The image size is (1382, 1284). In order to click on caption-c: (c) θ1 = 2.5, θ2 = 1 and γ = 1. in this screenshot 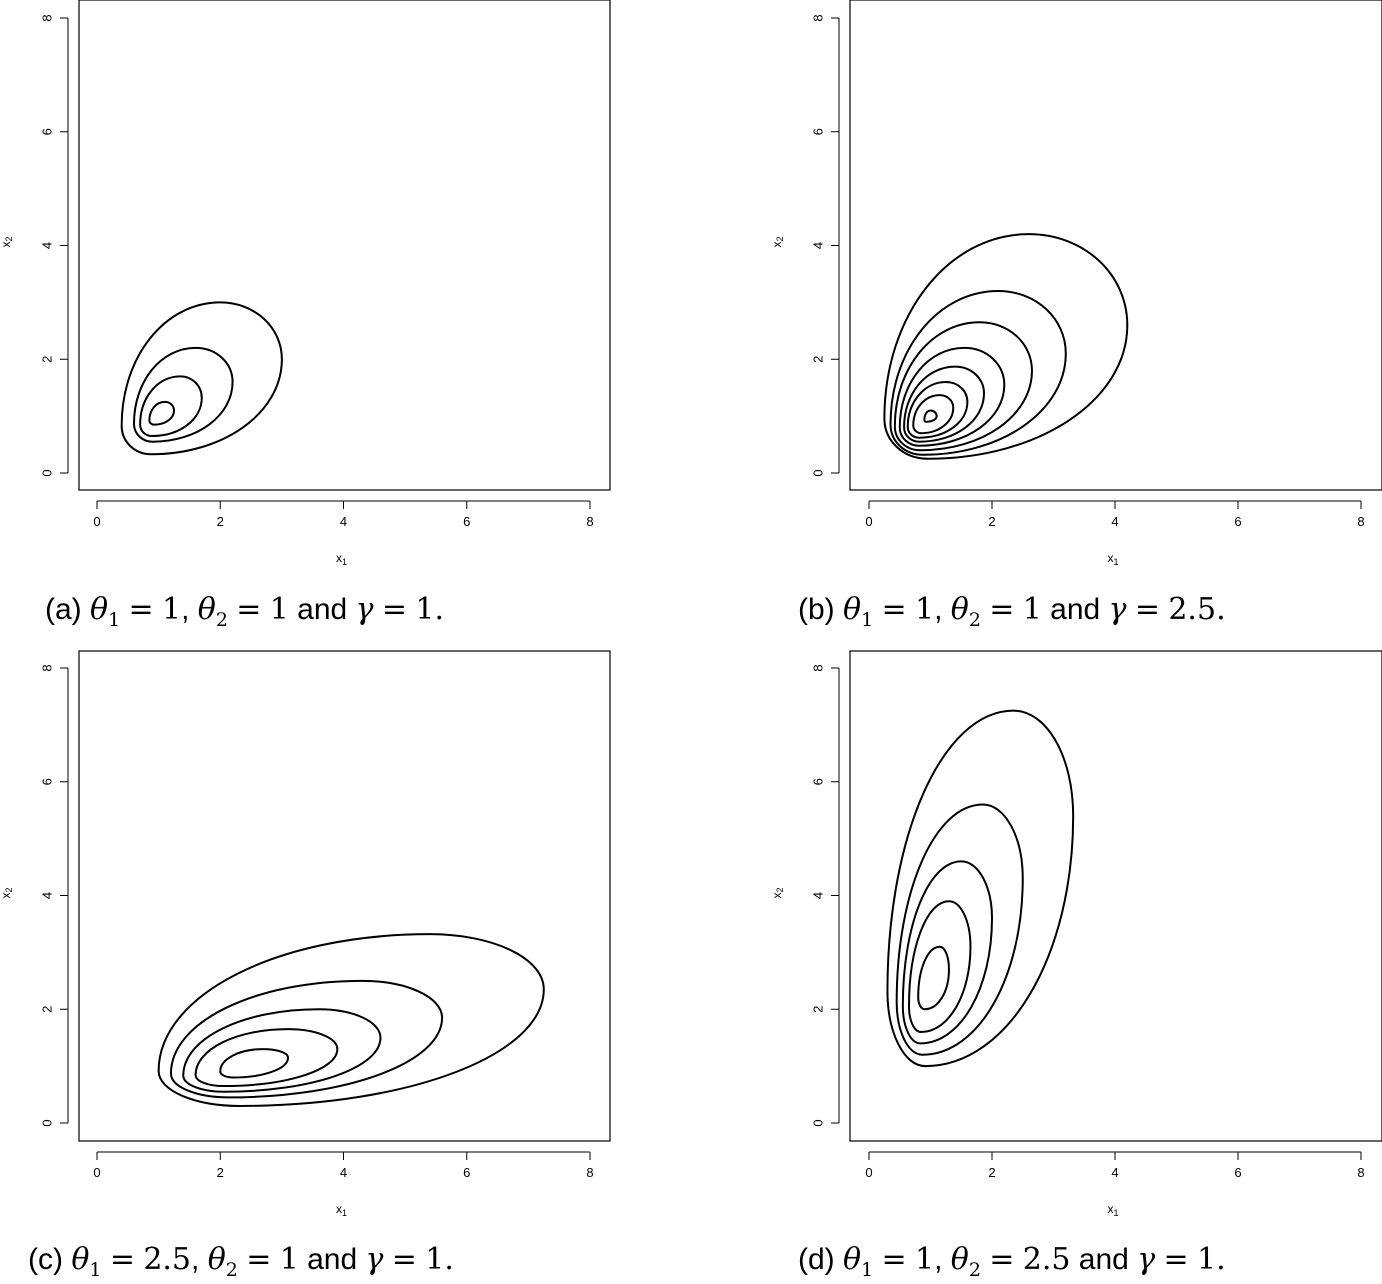, I will do `click(241, 1261)`.